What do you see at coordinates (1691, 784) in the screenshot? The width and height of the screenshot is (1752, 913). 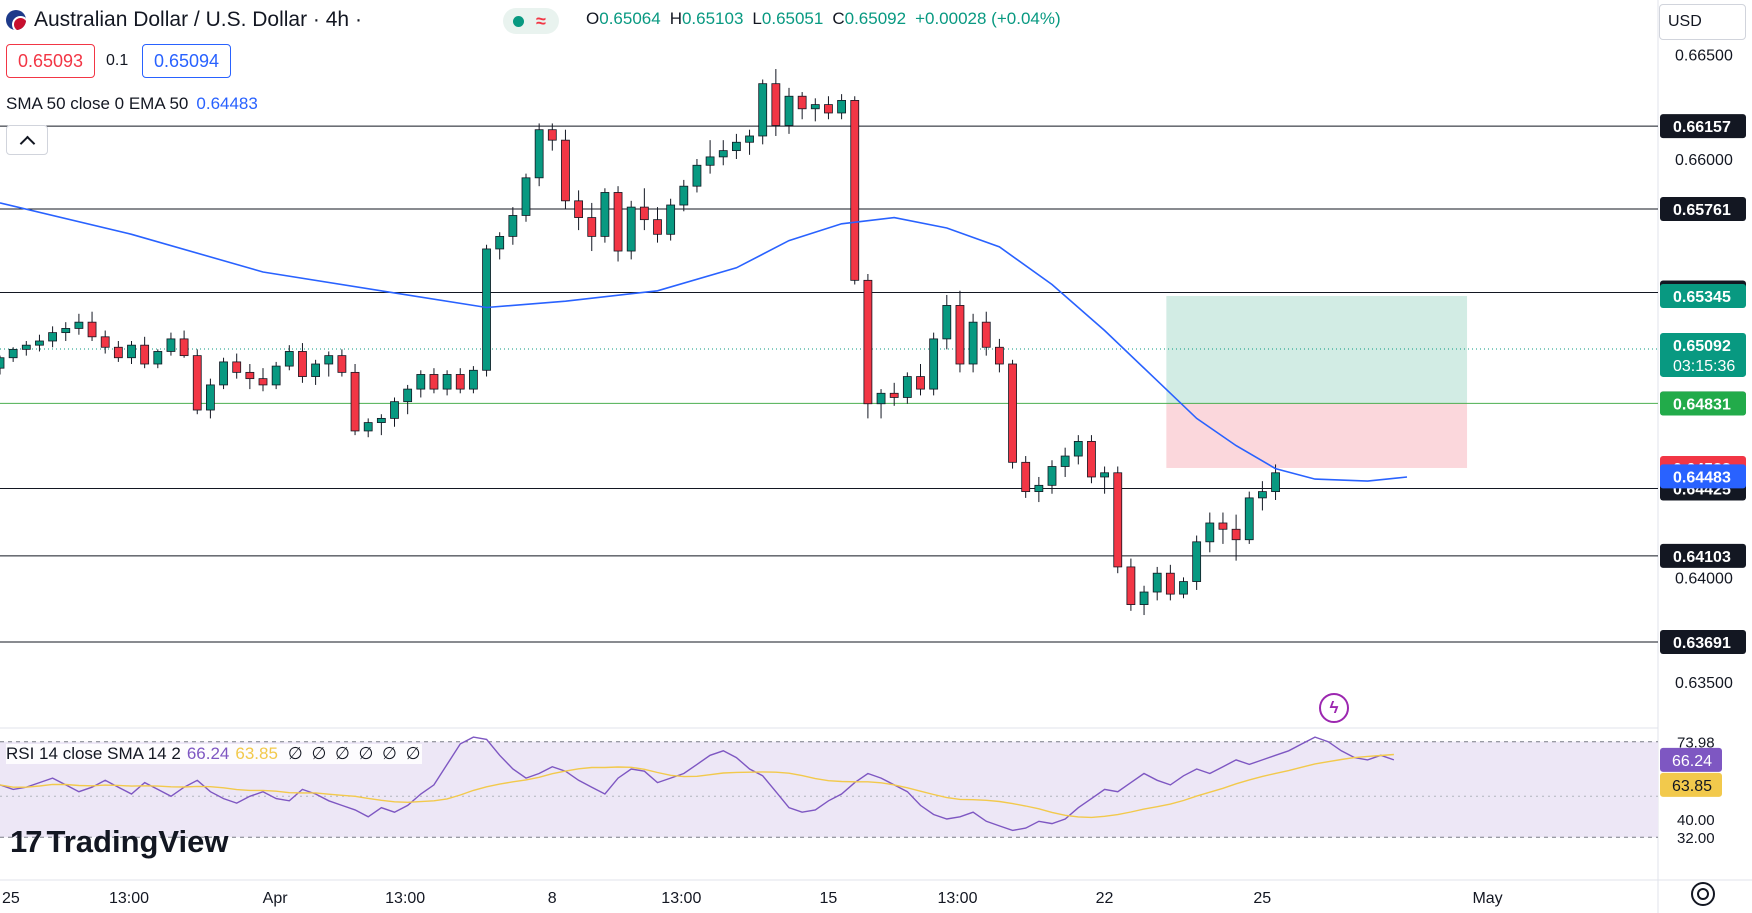 I see `rsi-sma-tag` at bounding box center [1691, 784].